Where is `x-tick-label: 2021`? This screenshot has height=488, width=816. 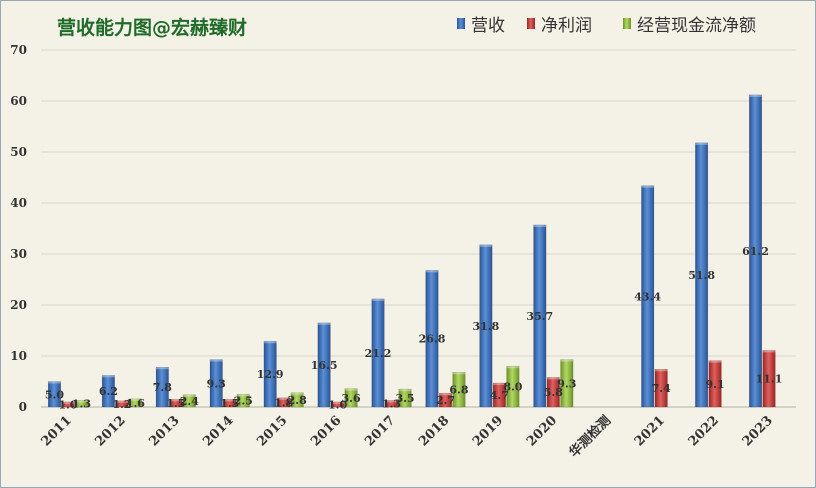 x-tick-label: 2021 is located at coordinates (650, 431).